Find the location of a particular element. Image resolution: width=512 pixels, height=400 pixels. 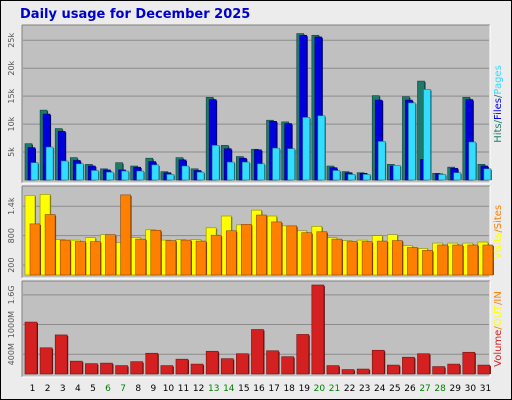

panel-visits-legend: Visits/Sites is located at coordinates (498, 232).